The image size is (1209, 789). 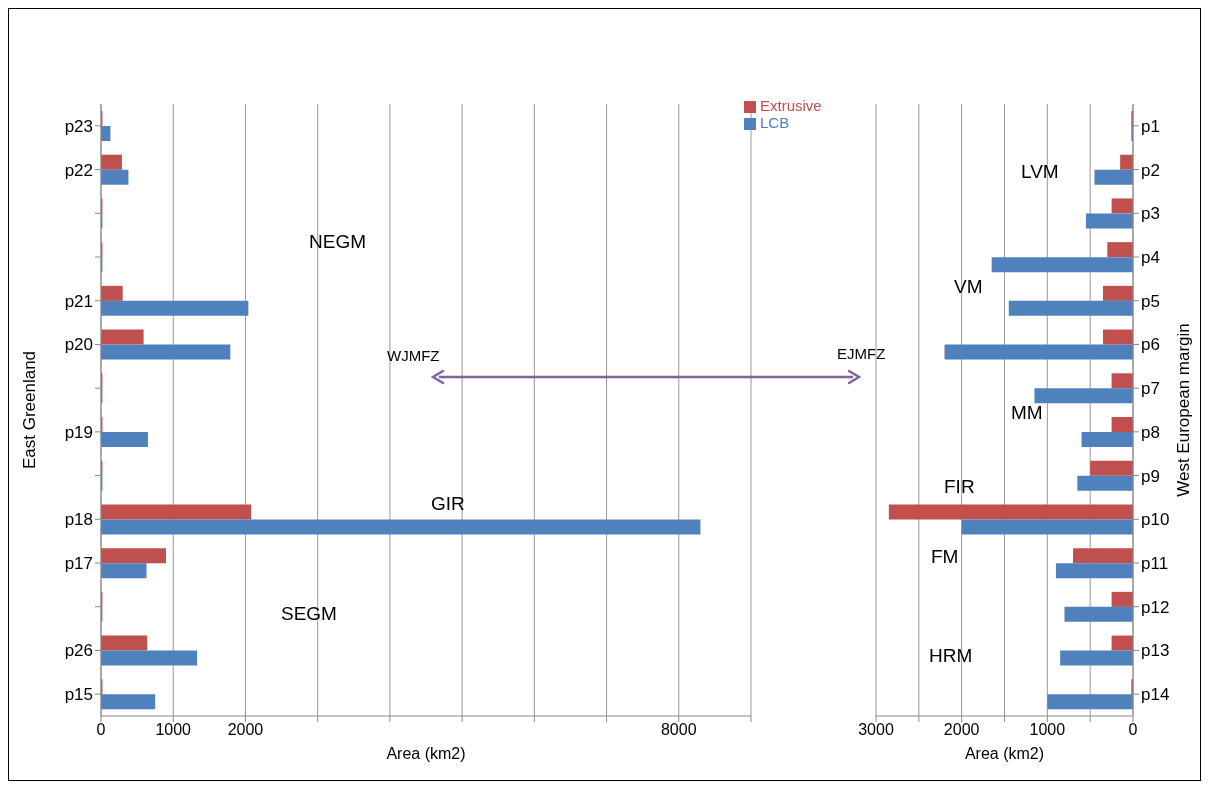 I want to click on annotation: FIR, so click(x=959, y=487).